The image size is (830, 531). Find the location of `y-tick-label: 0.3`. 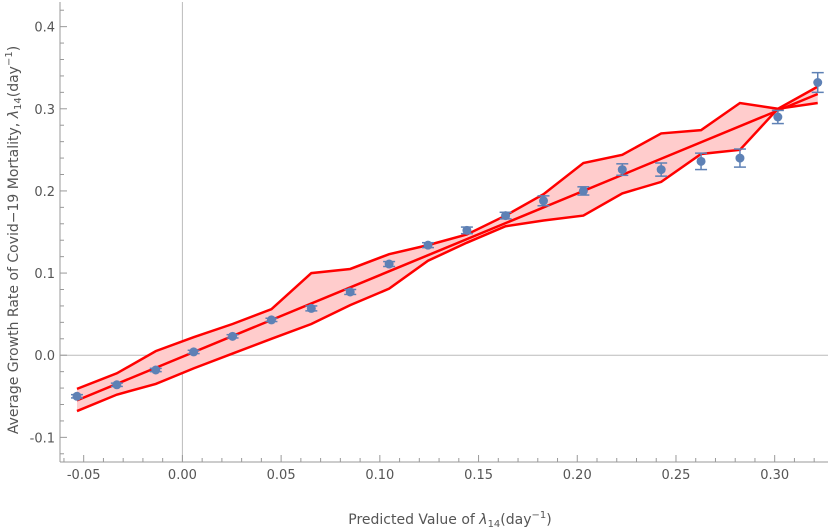

y-tick-label: 0.3 is located at coordinates (44, 110).